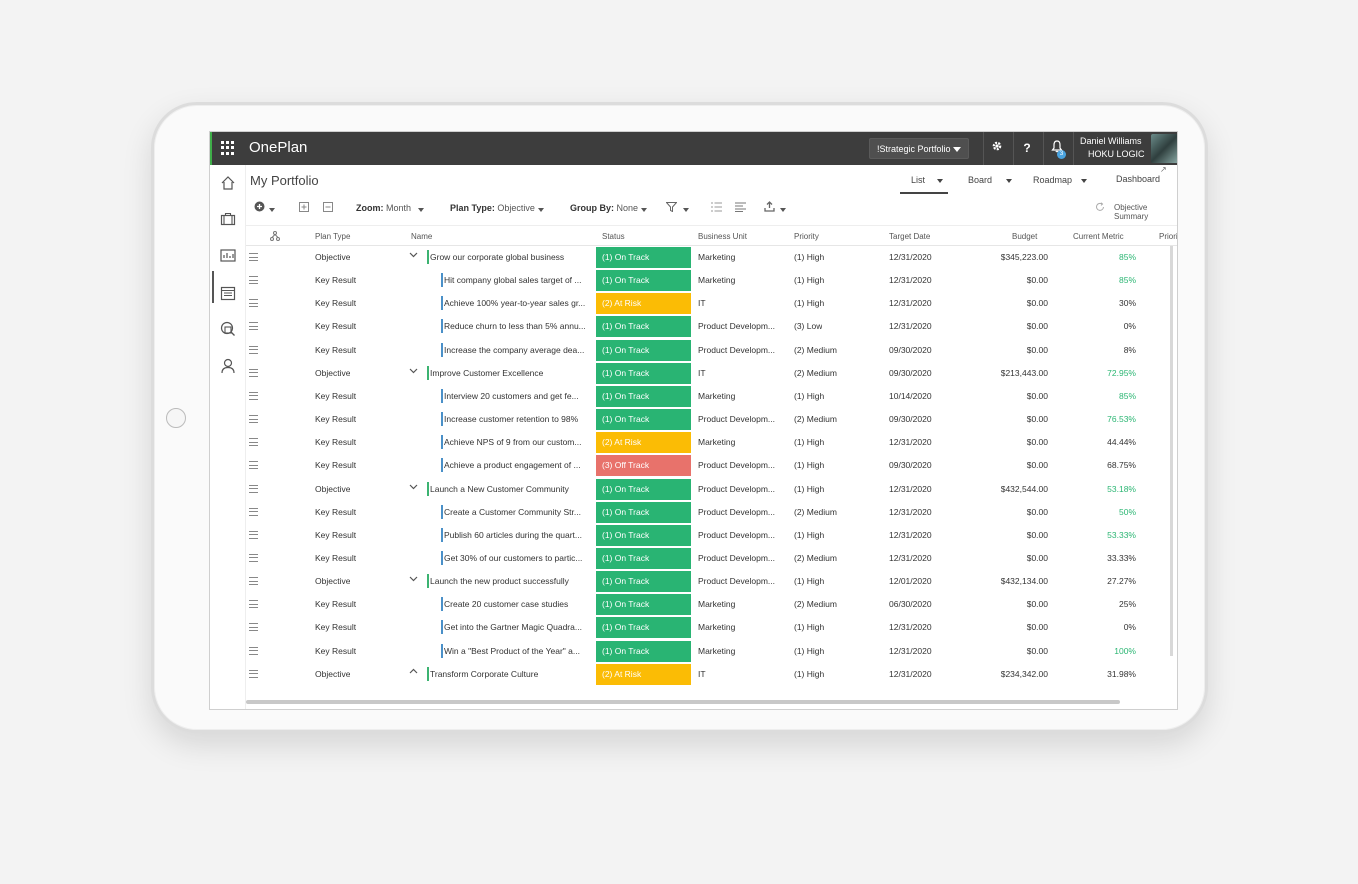  Describe the element at coordinates (228, 219) in the screenshot. I see `briefcase-icon` at that location.